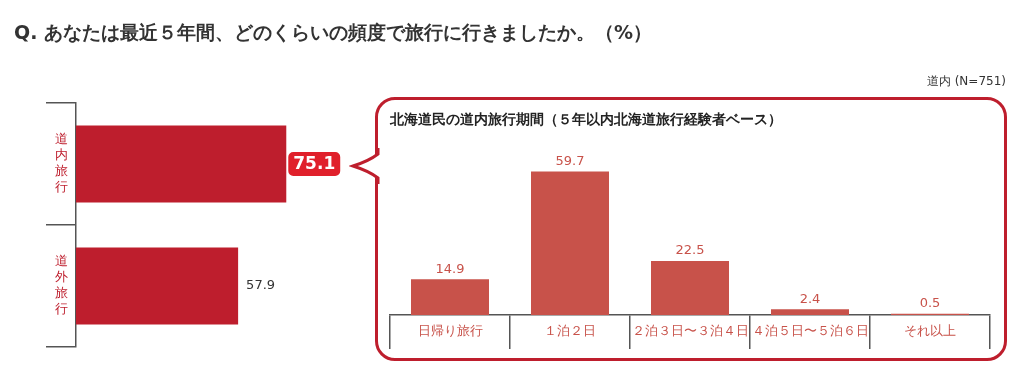 The height and width of the screenshot is (369, 1018). I want to click on y-tick-label: 道内旅行, so click(61, 163).